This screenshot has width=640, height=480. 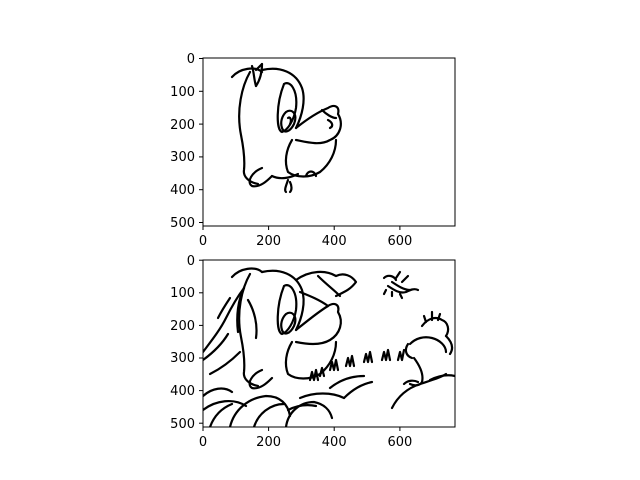 What do you see at coordinates (399, 442) in the screenshot?
I see `bottom-x-tick-label: 600` at bounding box center [399, 442].